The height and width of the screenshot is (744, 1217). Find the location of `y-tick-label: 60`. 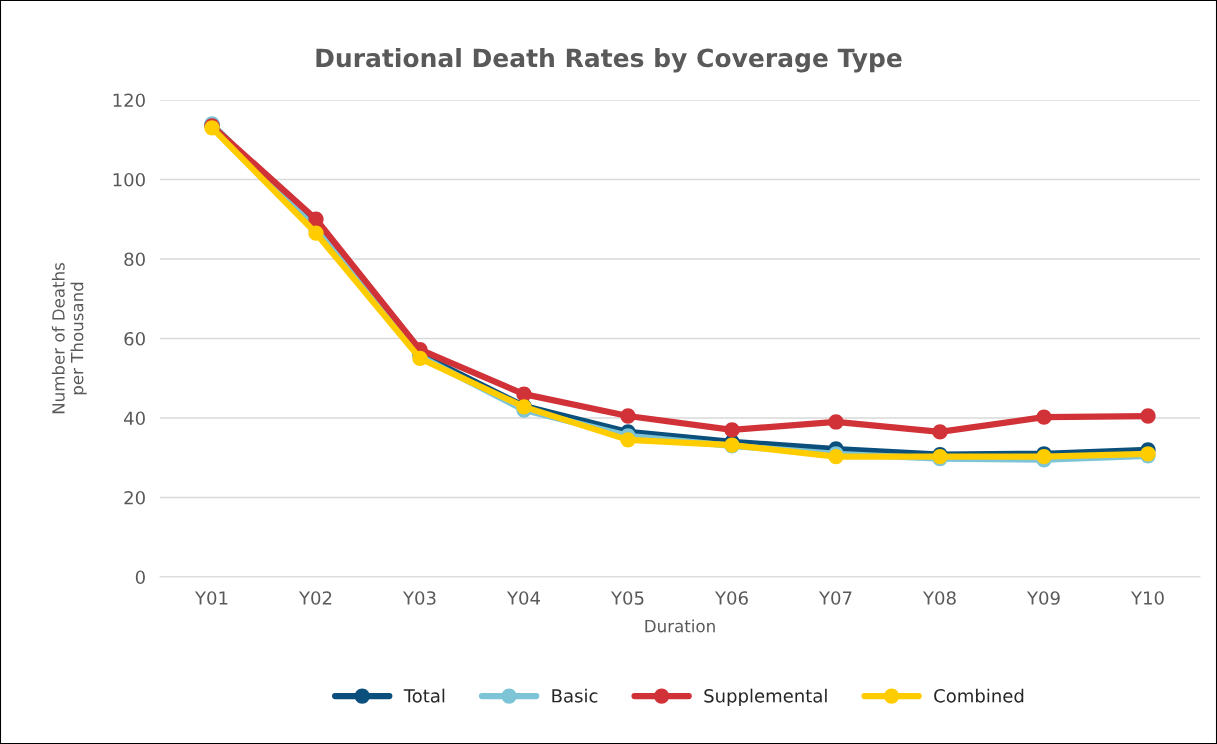

y-tick-label: 60 is located at coordinates (134, 338).